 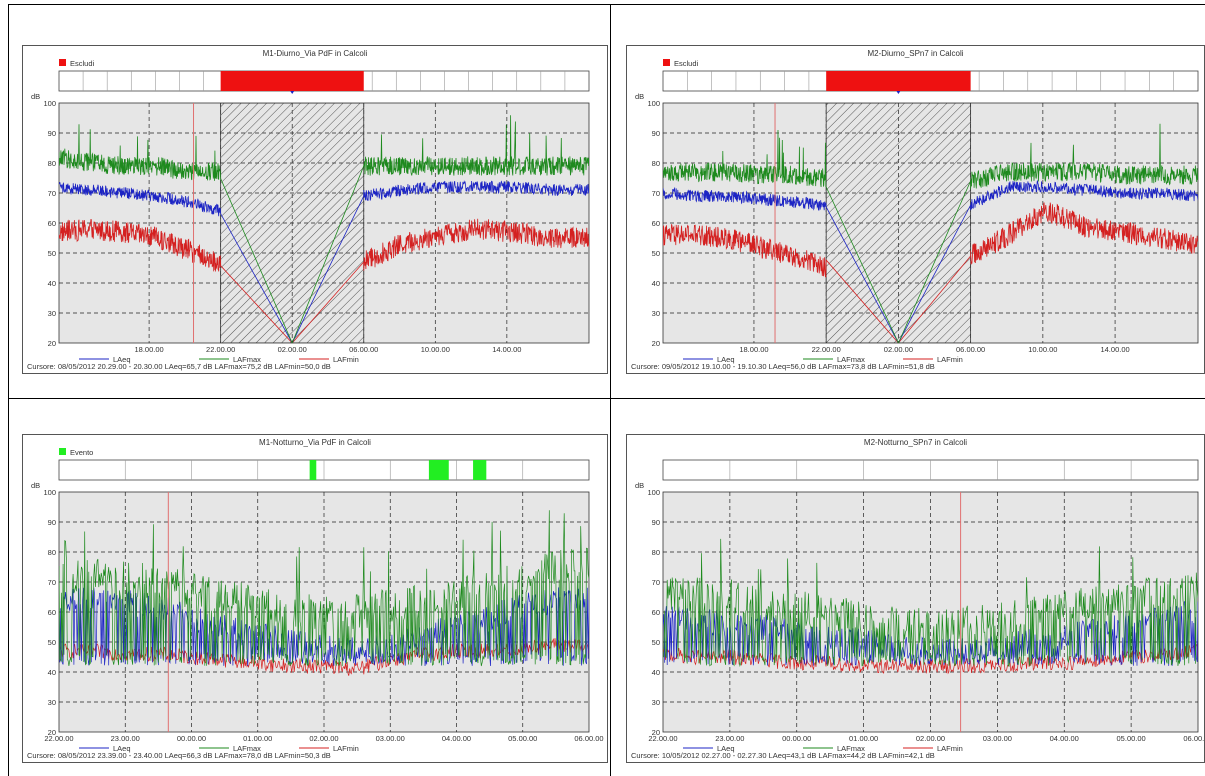 I want to click on legend-label: LAFmin, so click(x=950, y=359).